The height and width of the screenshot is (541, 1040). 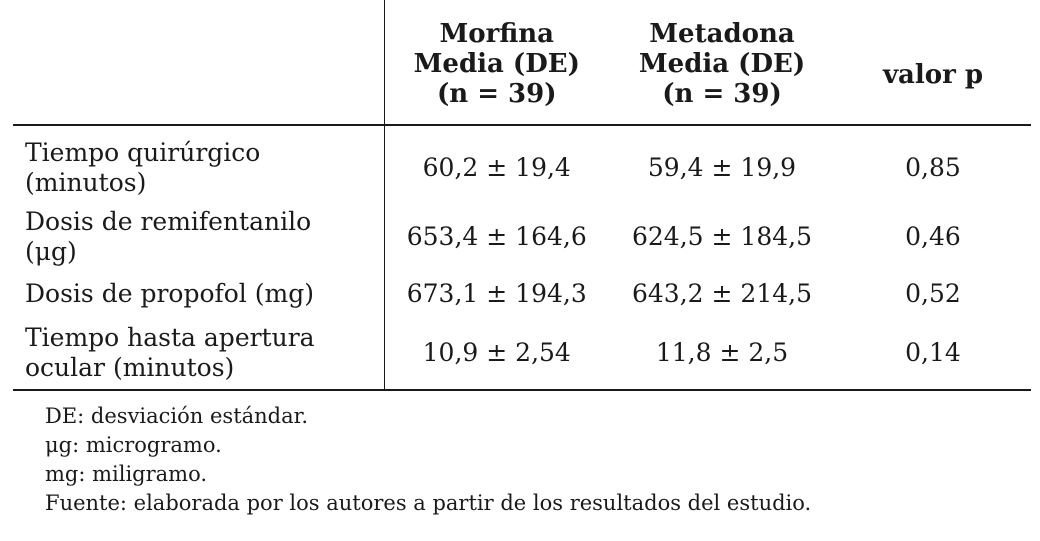 What do you see at coordinates (496, 293) in the screenshot?
I see `cell-morfina: 673,1 ± 194,3` at bounding box center [496, 293].